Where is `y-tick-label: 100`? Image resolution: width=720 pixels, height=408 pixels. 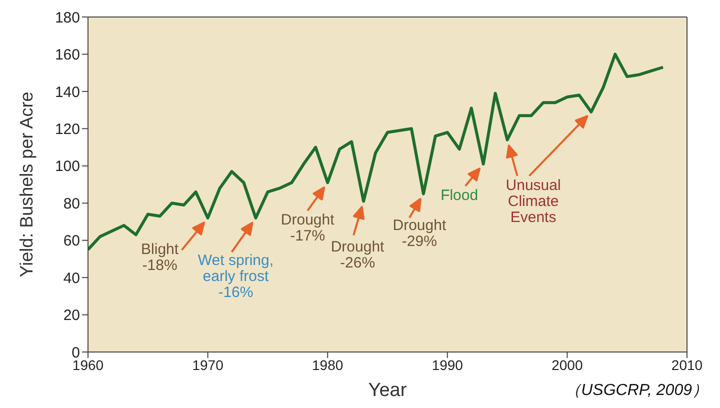
y-tick-label: 100 is located at coordinates (67, 167).